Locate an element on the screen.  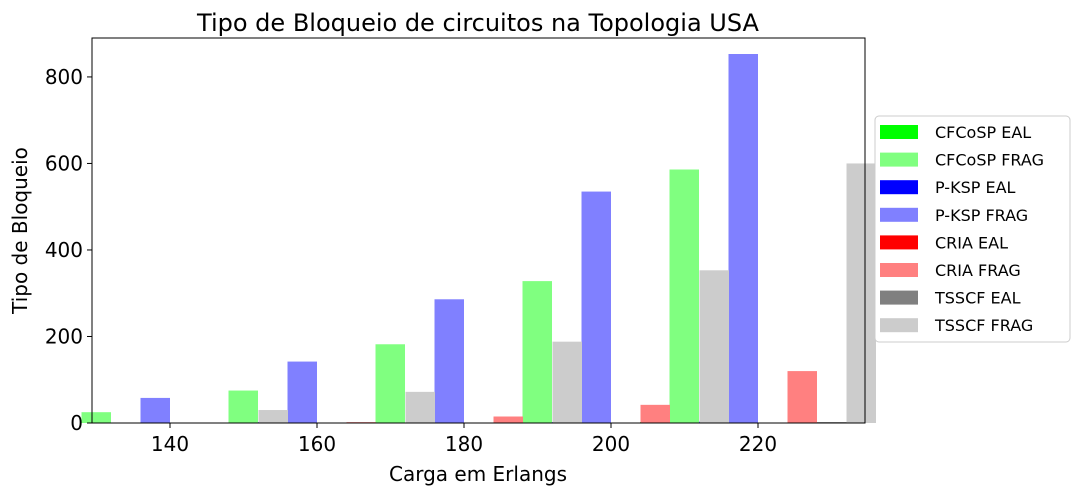
x-tick-label: 160 is located at coordinates (317, 444).